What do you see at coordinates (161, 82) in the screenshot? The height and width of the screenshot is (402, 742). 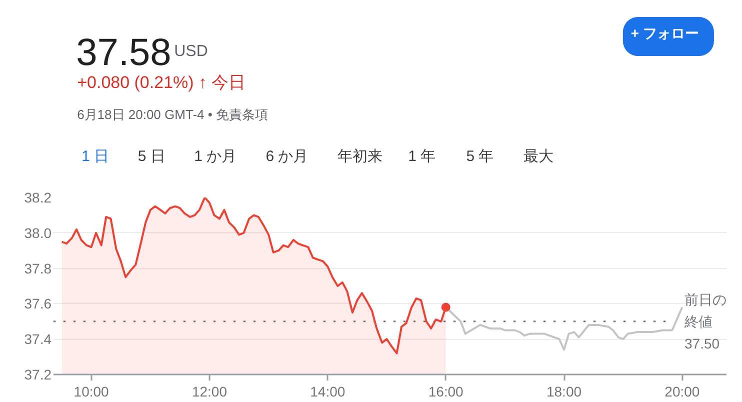 I see `text: +0.080 (0.21%) ↑ 今日` at bounding box center [161, 82].